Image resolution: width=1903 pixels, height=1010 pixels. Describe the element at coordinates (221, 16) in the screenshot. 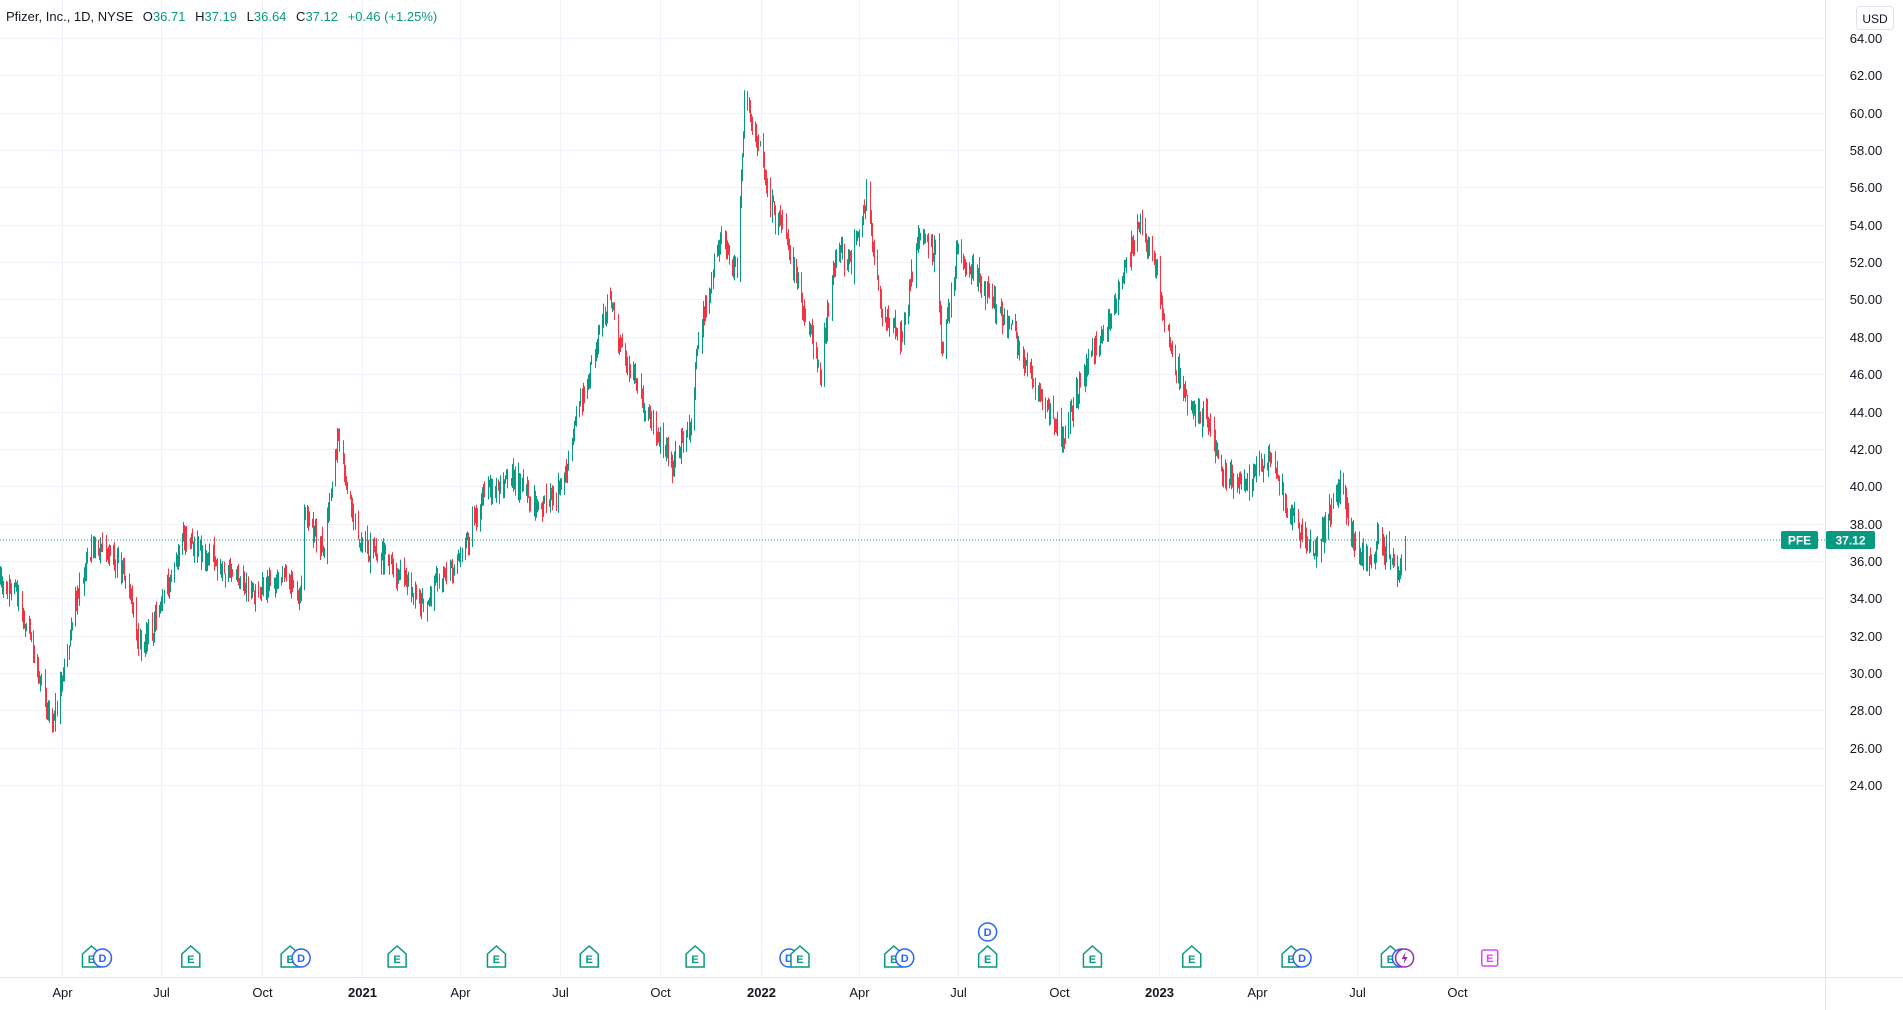

I see `legend-high-value: 37.19` at that location.